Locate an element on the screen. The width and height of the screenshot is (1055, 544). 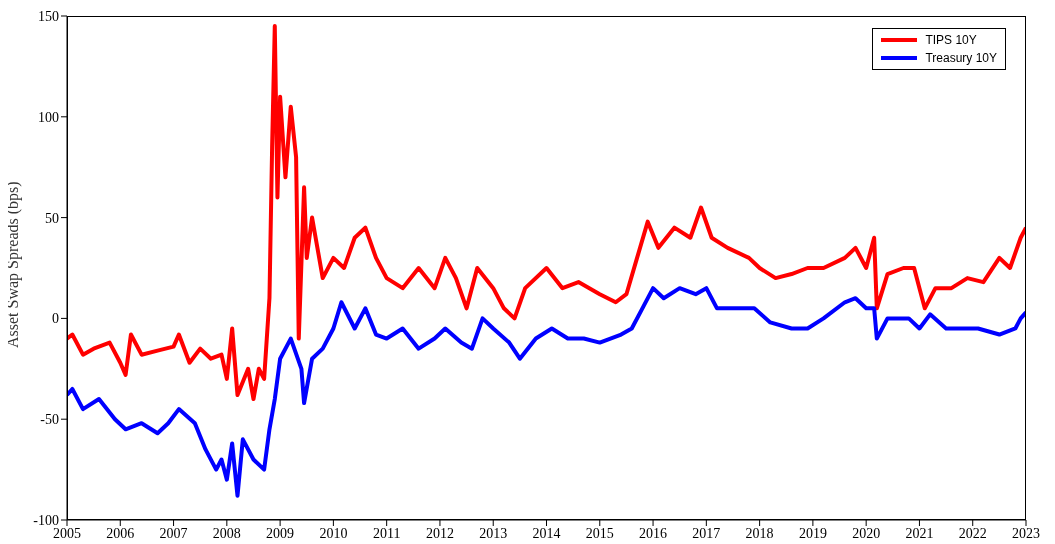
x-tick-label: 2011 is located at coordinates (386, 533).